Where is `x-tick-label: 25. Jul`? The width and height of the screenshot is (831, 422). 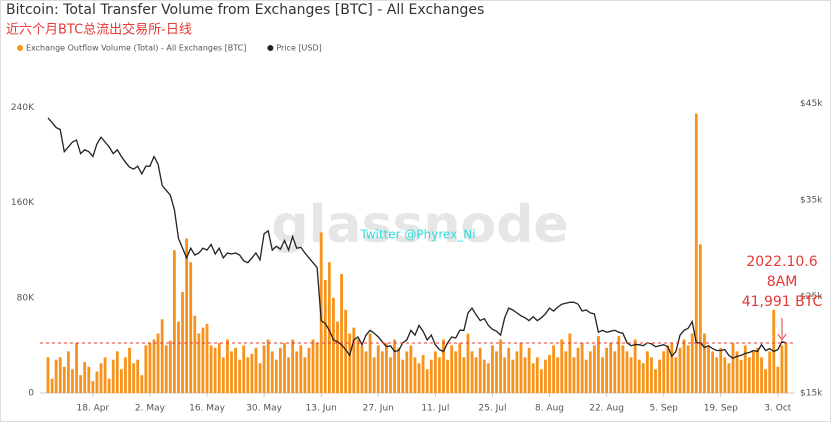
x-tick-label: 25. Jul is located at coordinates (492, 409).